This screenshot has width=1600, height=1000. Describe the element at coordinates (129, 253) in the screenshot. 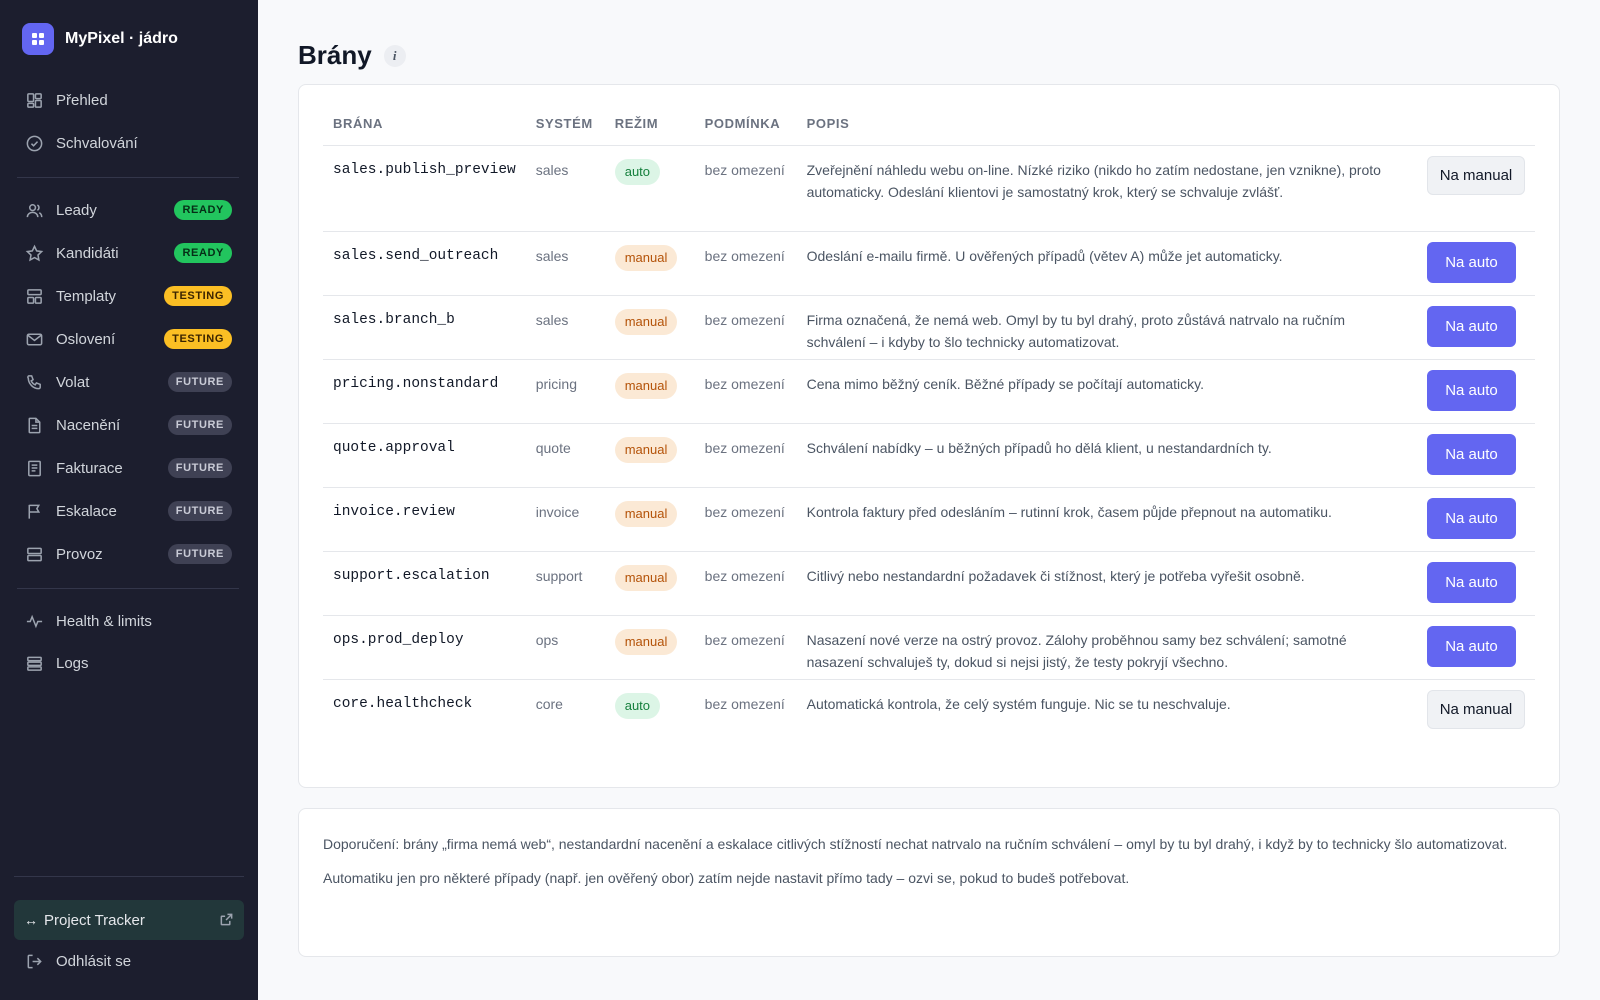

I see `sidebar-item-kandidati: Kandidáti READY` at that location.